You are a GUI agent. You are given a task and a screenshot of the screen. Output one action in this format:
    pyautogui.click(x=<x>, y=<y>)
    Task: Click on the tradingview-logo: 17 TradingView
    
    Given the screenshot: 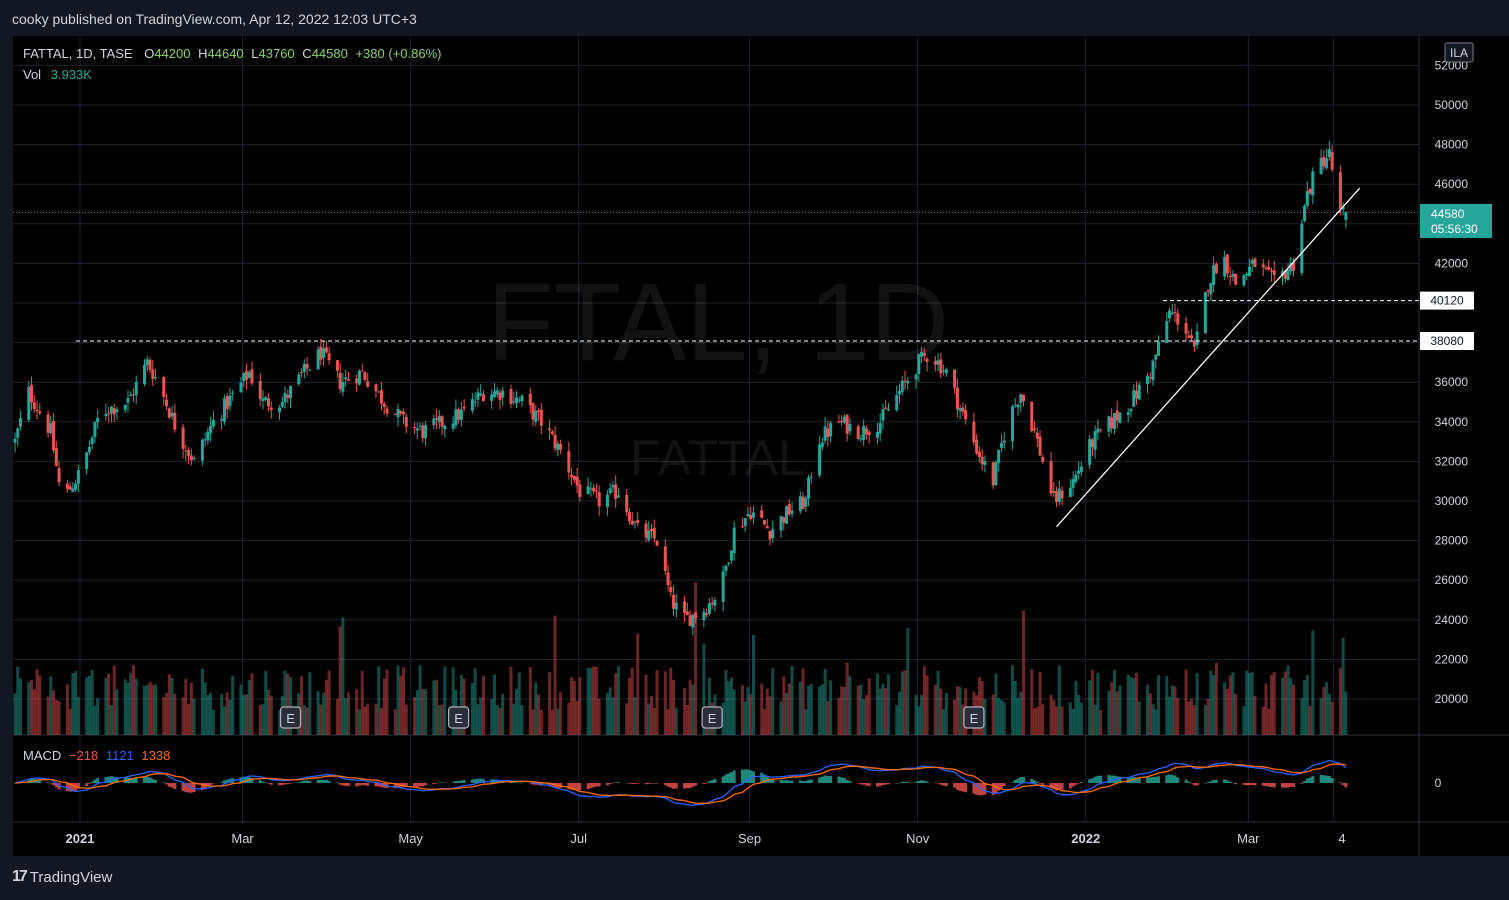 What is the action you would take?
    pyautogui.click(x=62, y=877)
    